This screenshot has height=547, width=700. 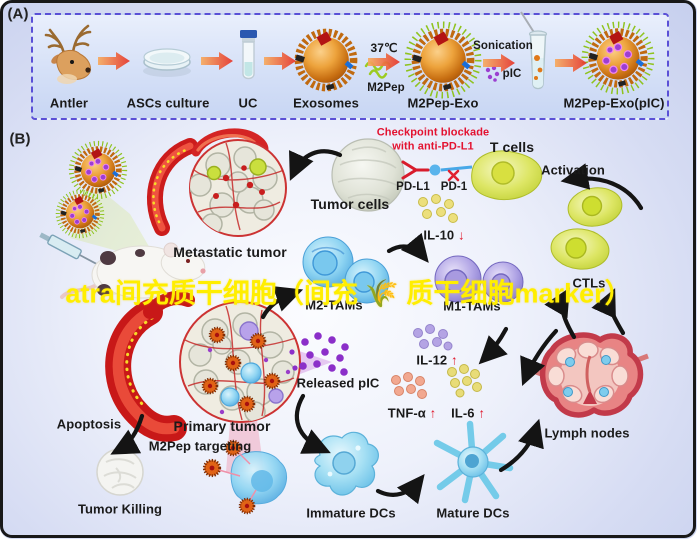 What do you see at coordinates (539, 357) in the screenshot?
I see `arrow-to-lymph` at bounding box center [539, 357].